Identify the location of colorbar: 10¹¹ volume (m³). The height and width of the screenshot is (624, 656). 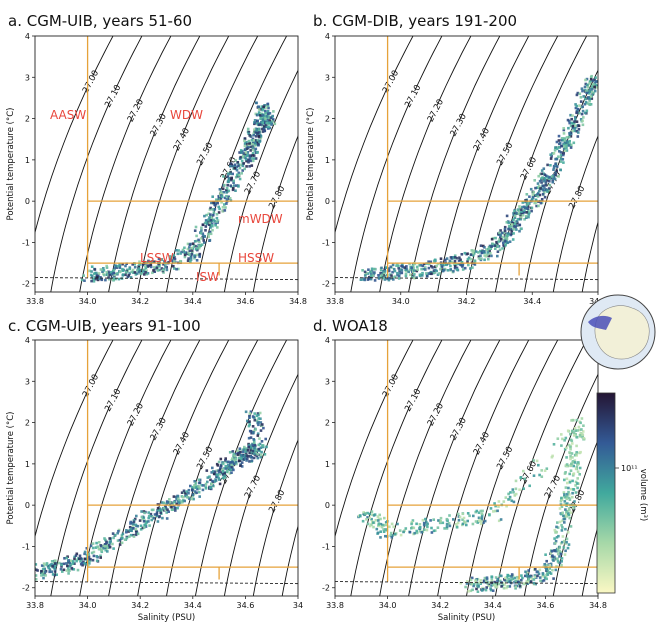
(622, 493).